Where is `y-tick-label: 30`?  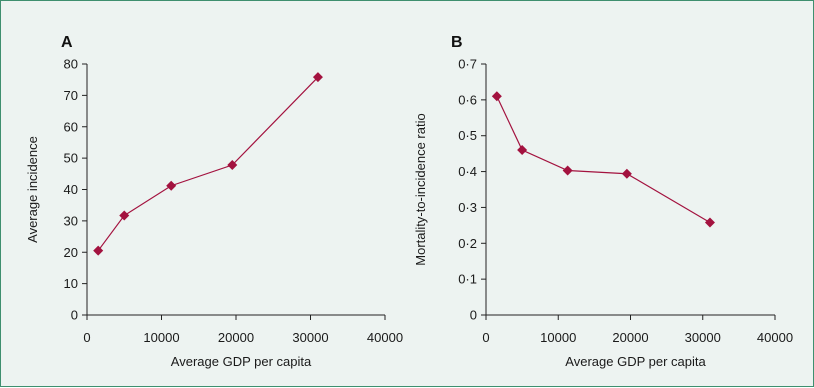 y-tick-label: 30 is located at coordinates (71, 220).